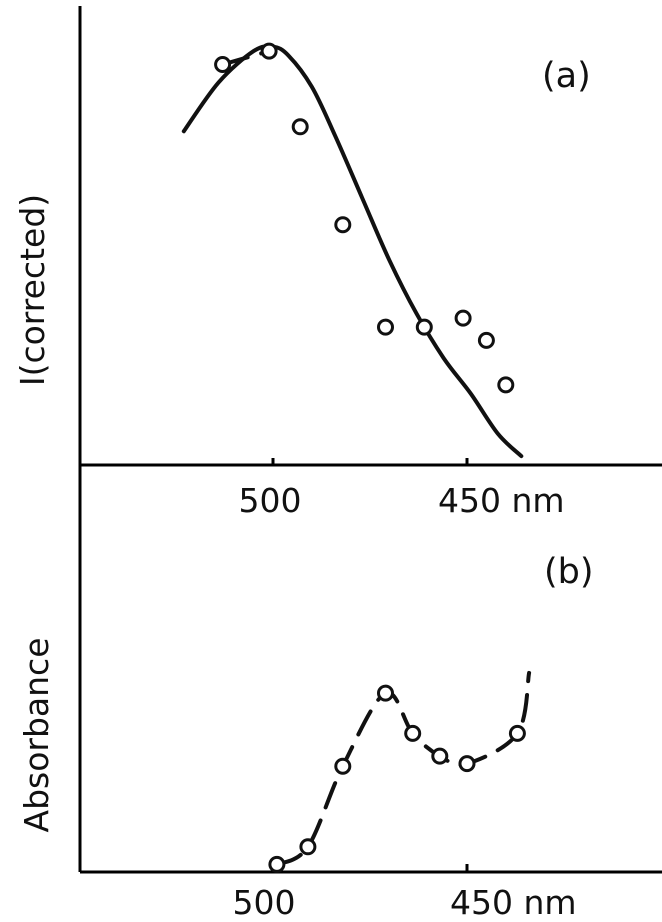 The image size is (662, 922). I want to click on panel-a-tick-label-500: 500, so click(270, 500).